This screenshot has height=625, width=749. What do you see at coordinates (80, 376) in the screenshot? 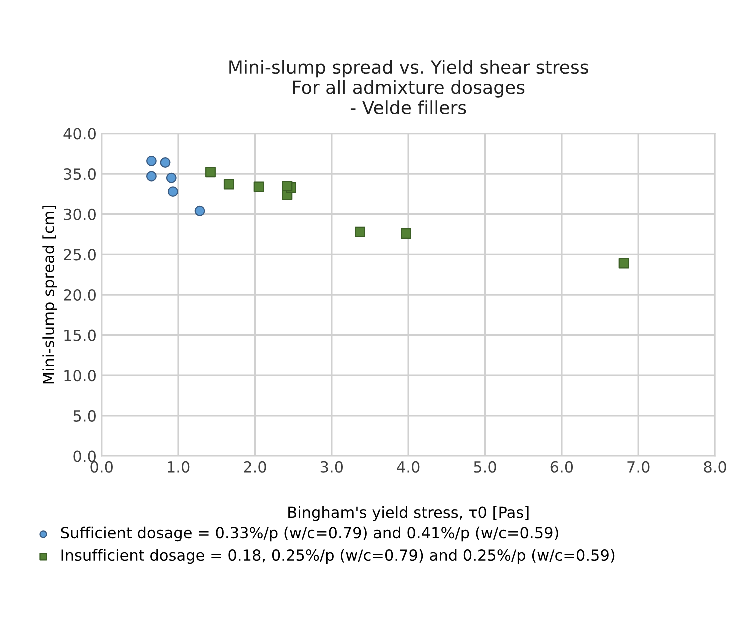
I see `y-tick-label: 10.0` at bounding box center [80, 376].